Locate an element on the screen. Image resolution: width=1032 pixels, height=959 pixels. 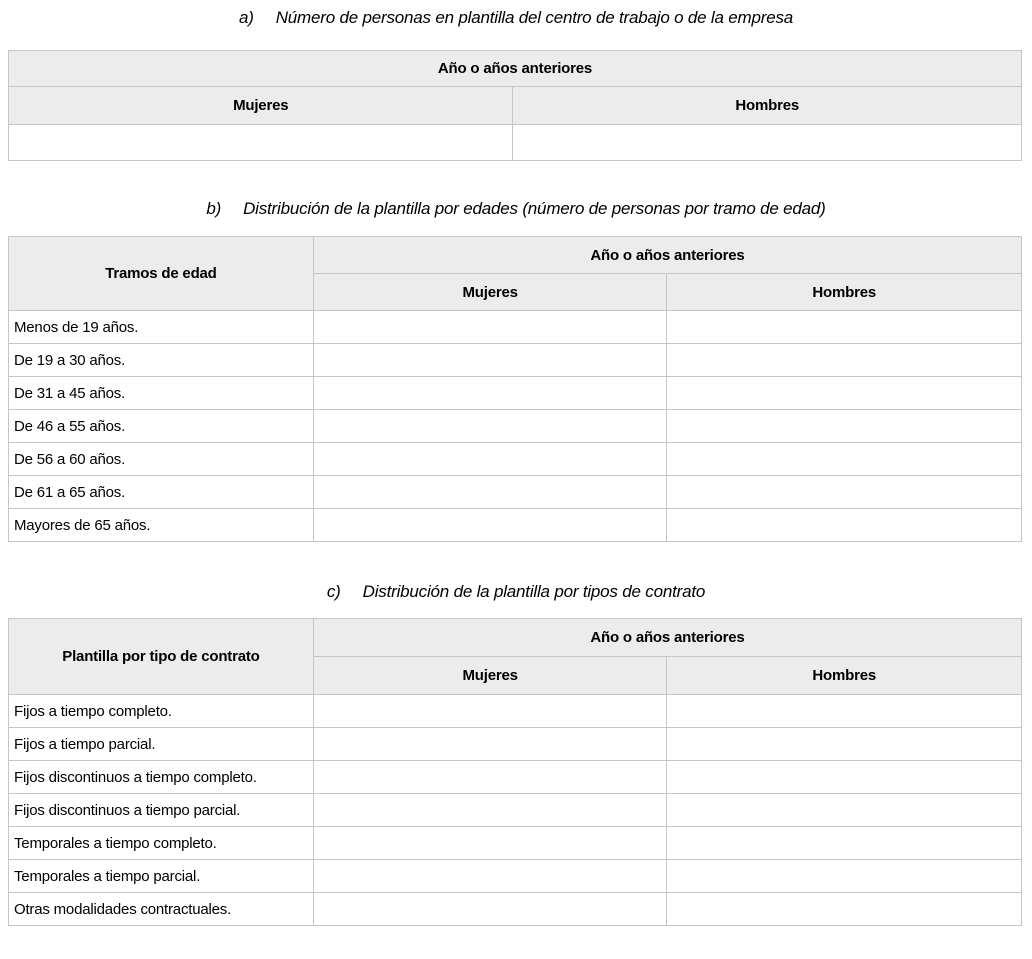
table-row: De 19 a 30 años. is located at coordinates (515, 360).